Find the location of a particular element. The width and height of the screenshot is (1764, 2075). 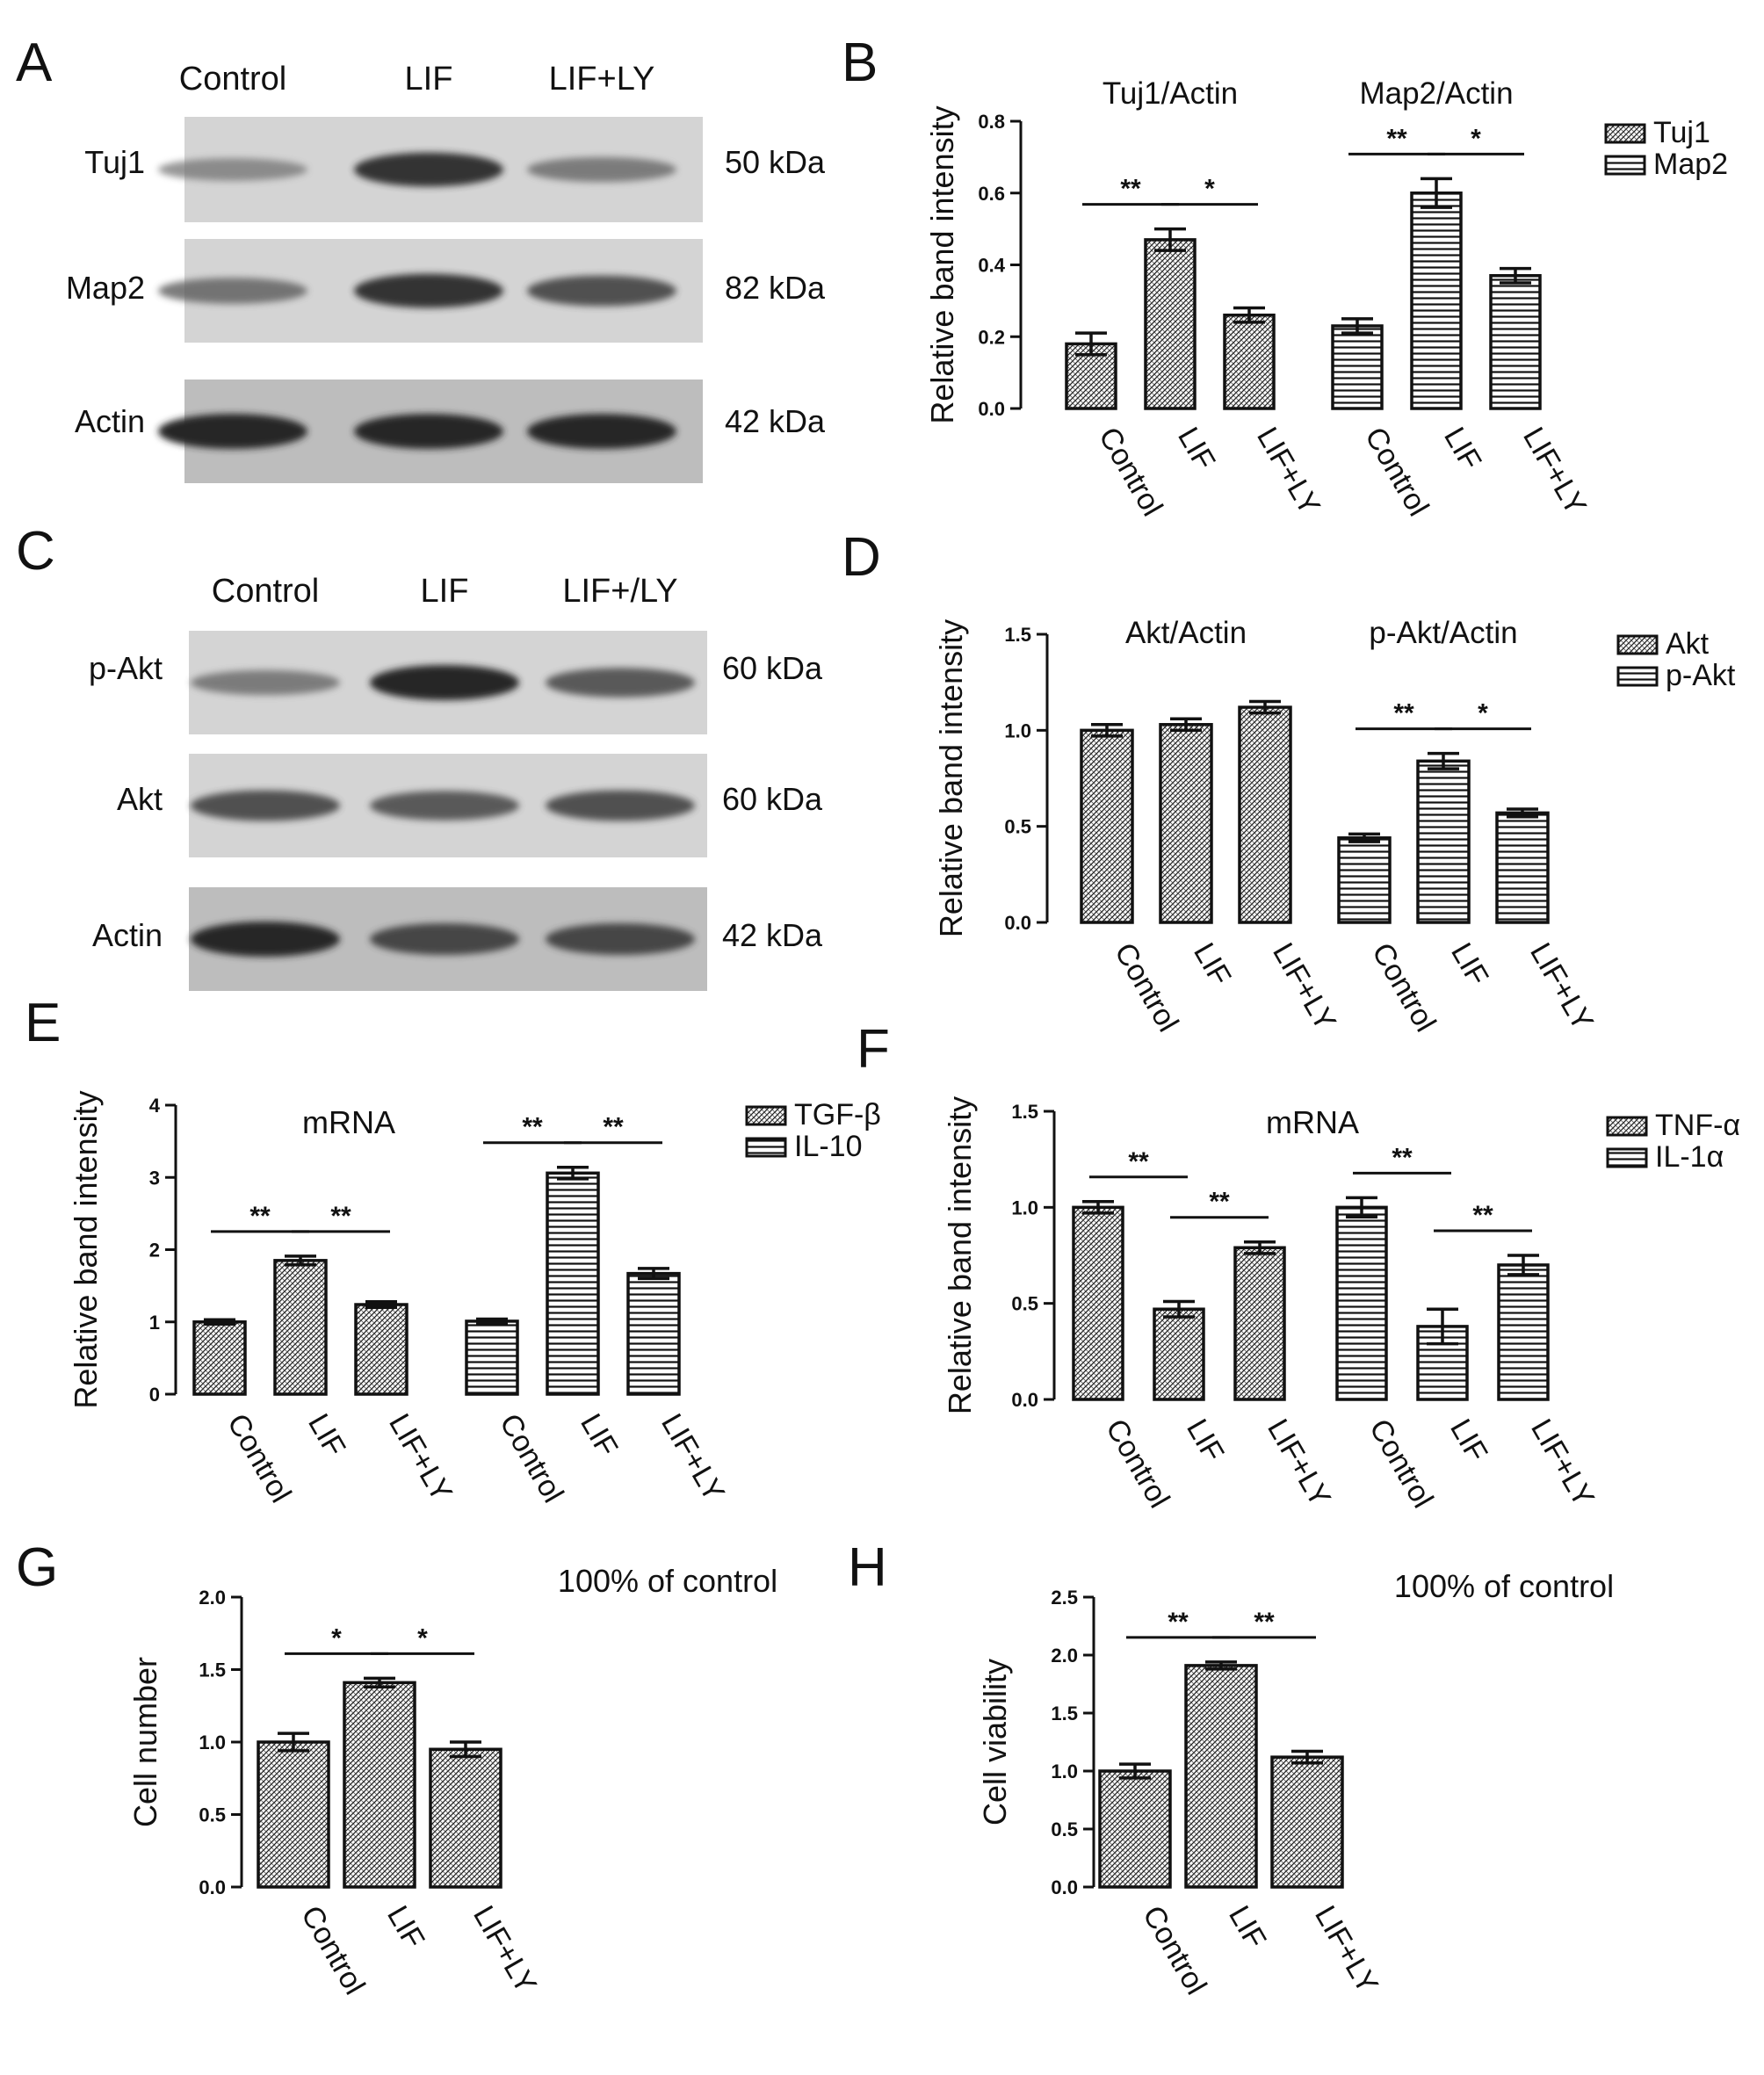

blot-row-actin: Actin 42 kDa is located at coordinates (458, 939).